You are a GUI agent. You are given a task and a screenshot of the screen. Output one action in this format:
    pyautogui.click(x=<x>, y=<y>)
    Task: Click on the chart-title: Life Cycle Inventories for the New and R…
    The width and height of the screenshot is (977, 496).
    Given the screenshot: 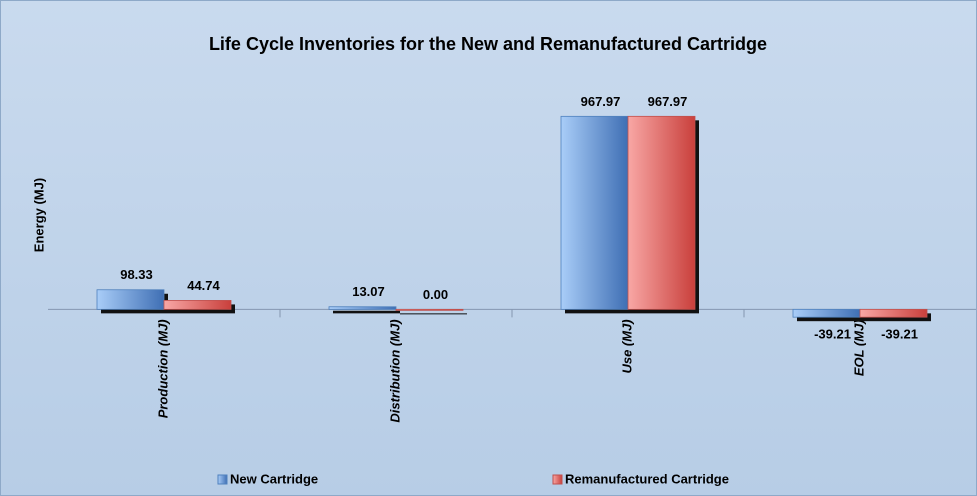 What is the action you would take?
    pyautogui.click(x=488, y=44)
    